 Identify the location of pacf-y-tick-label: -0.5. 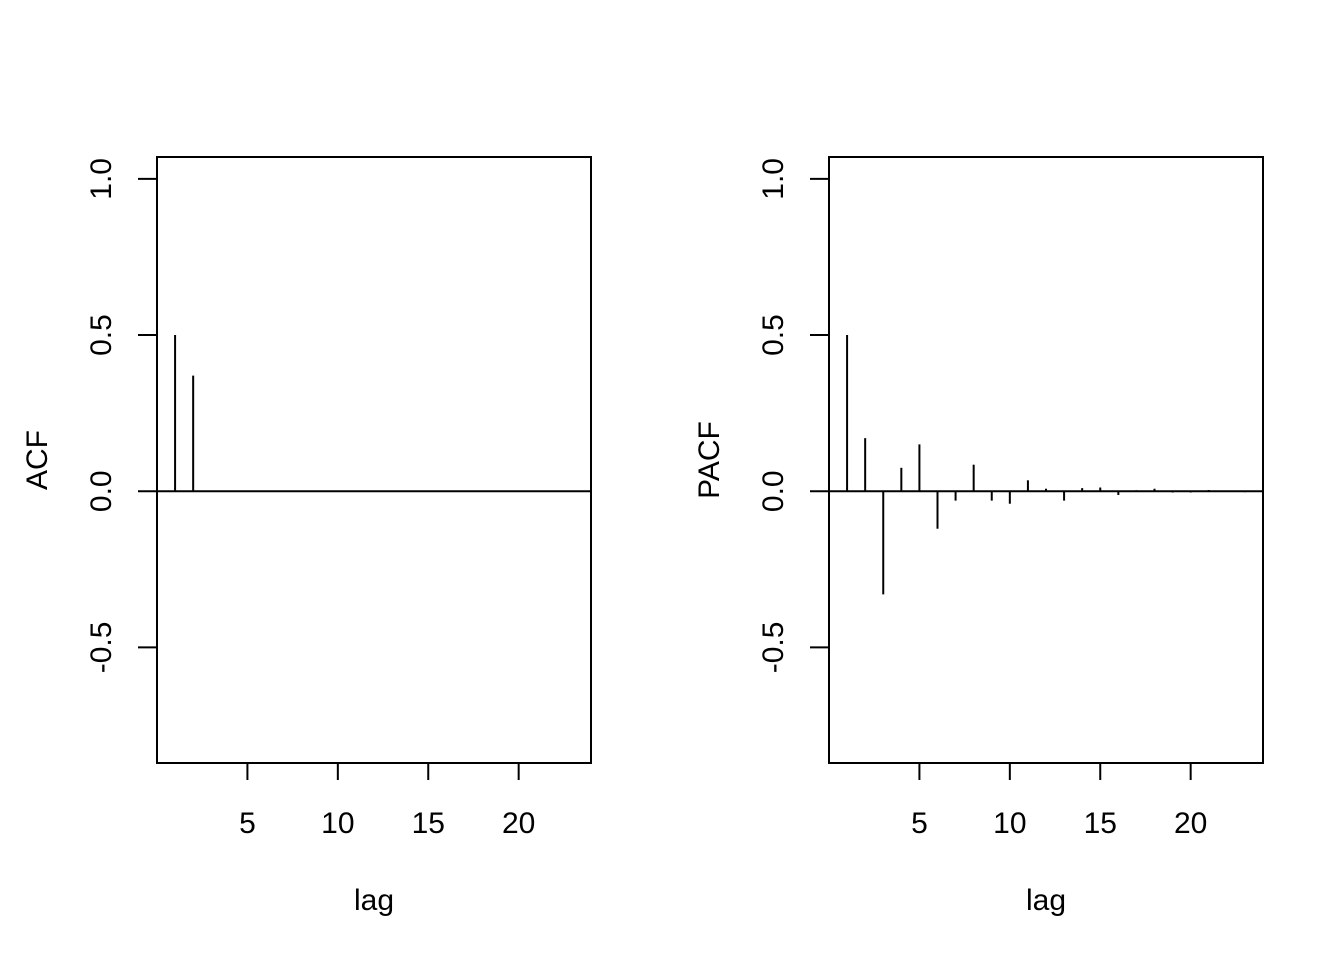
(773, 648).